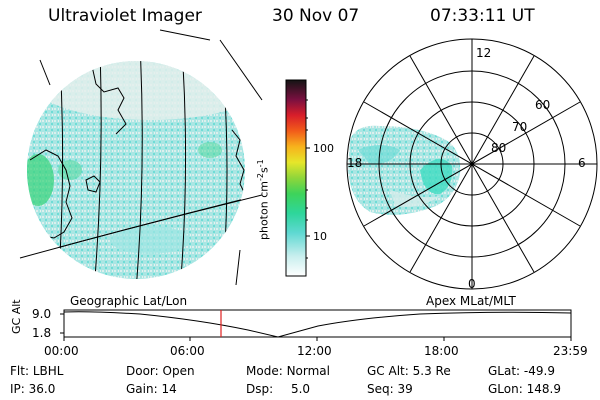  I want to click on geographic-panel-label: Geographic Lat/Lon, so click(129, 301).